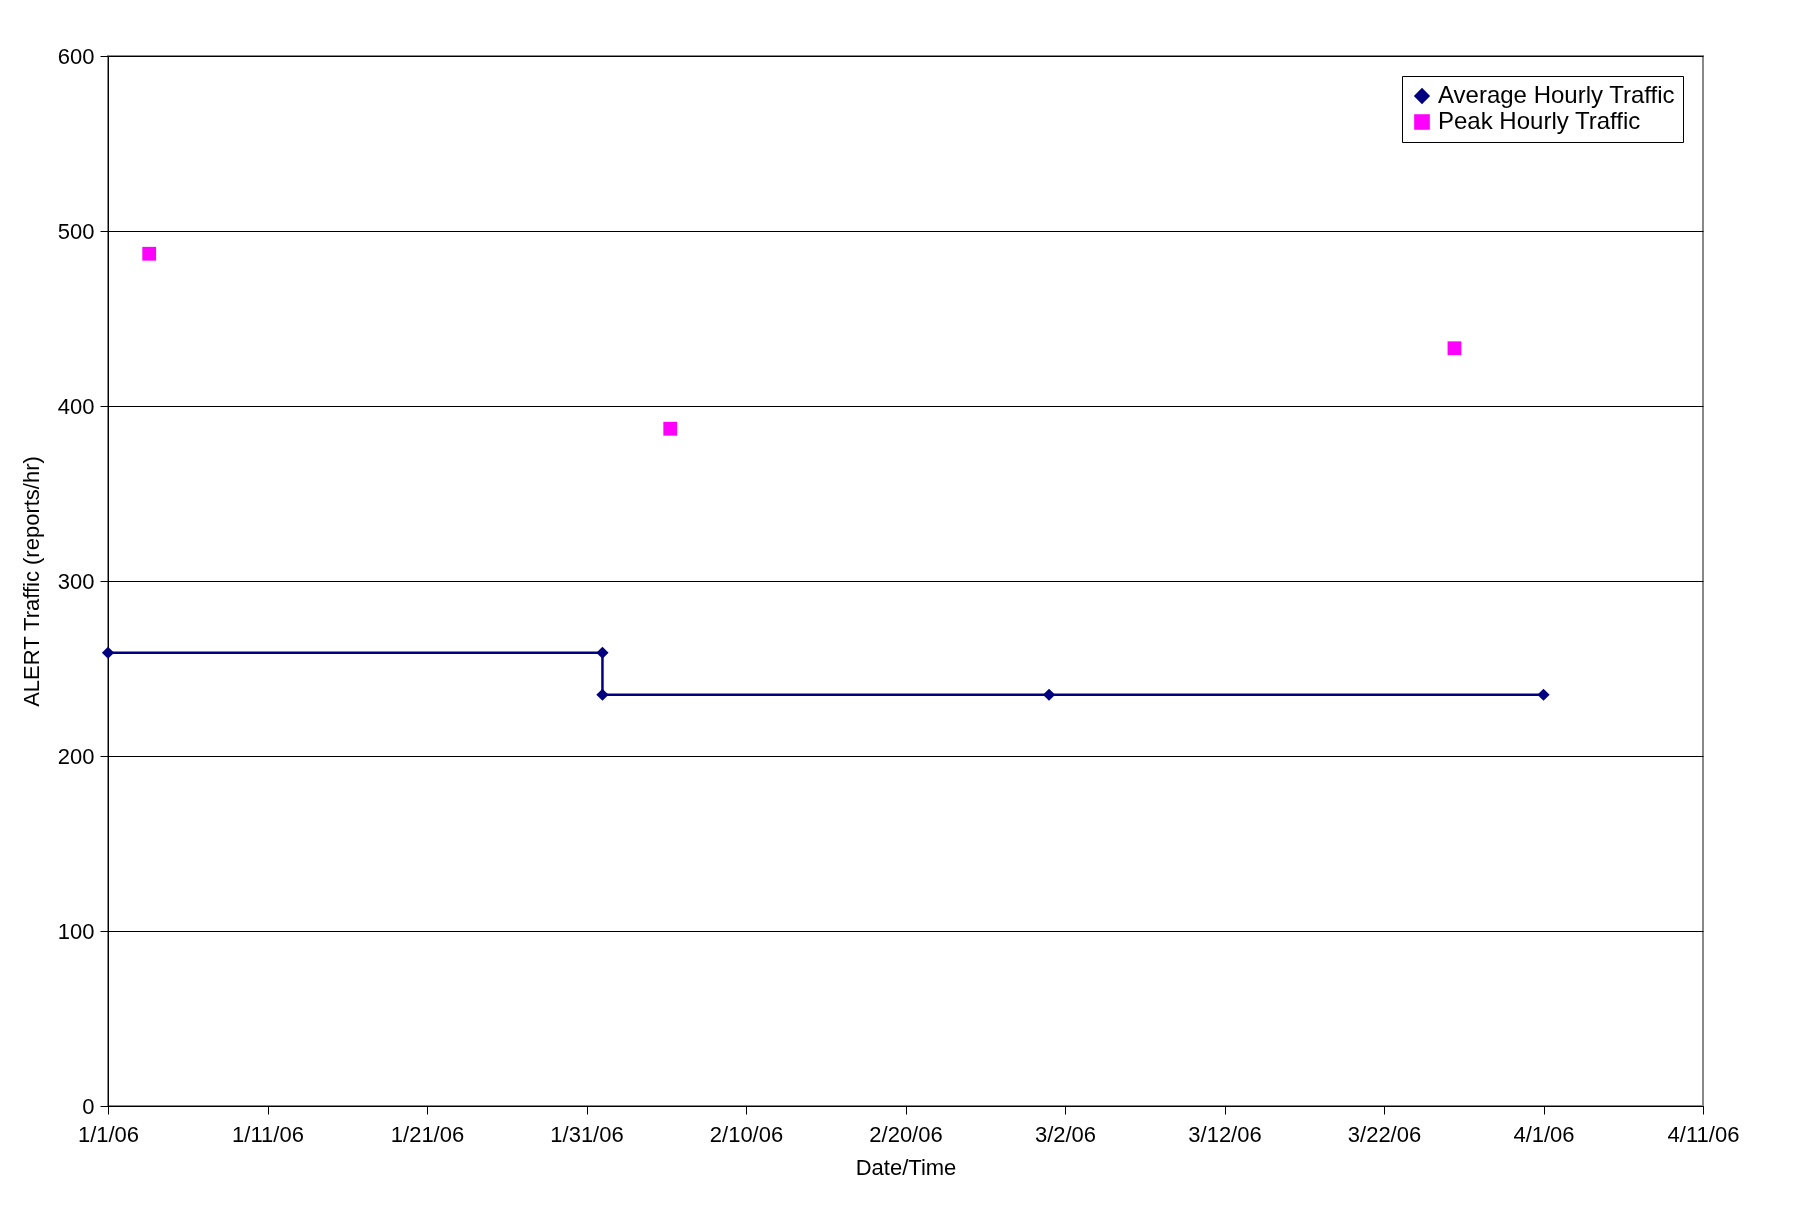  What do you see at coordinates (1065, 1134) in the screenshot?
I see `x-tick-label: 3/2/06` at bounding box center [1065, 1134].